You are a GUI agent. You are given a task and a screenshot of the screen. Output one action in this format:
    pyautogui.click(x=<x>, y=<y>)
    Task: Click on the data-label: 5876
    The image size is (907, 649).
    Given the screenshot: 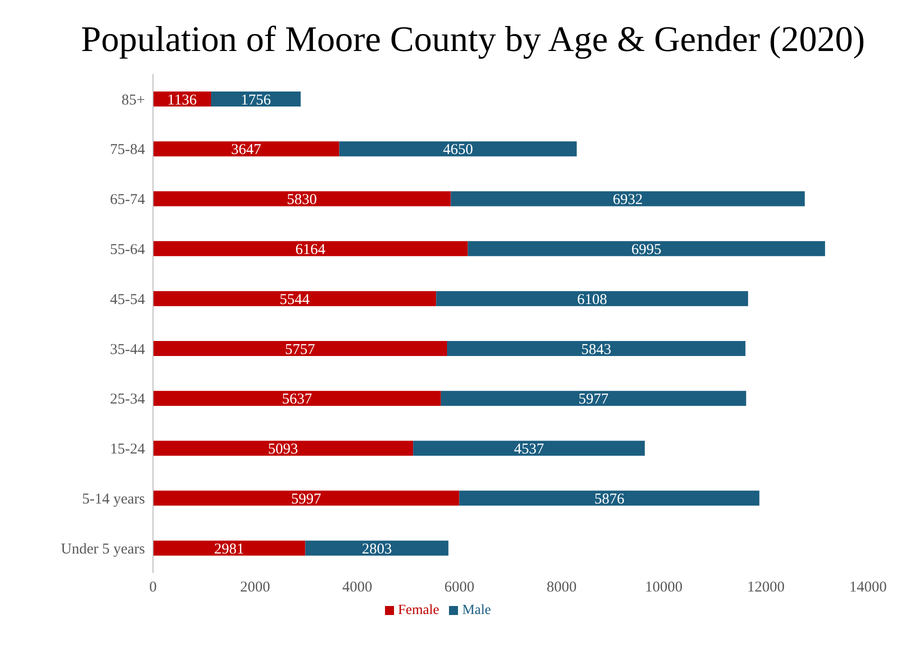 What is the action you would take?
    pyautogui.click(x=609, y=499)
    